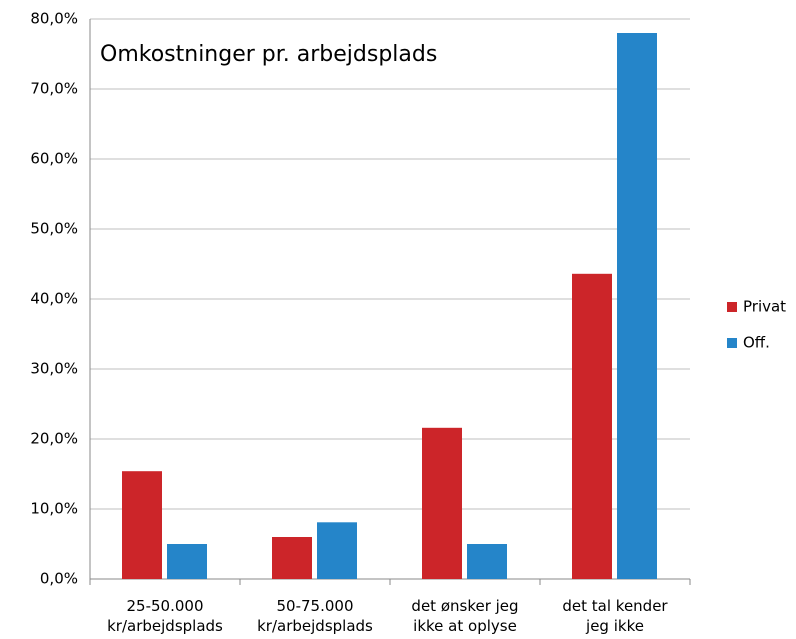 This screenshot has height=639, width=796. Describe the element at coordinates (54, 509) in the screenshot. I see `y-tick-label: 10,0%` at that location.